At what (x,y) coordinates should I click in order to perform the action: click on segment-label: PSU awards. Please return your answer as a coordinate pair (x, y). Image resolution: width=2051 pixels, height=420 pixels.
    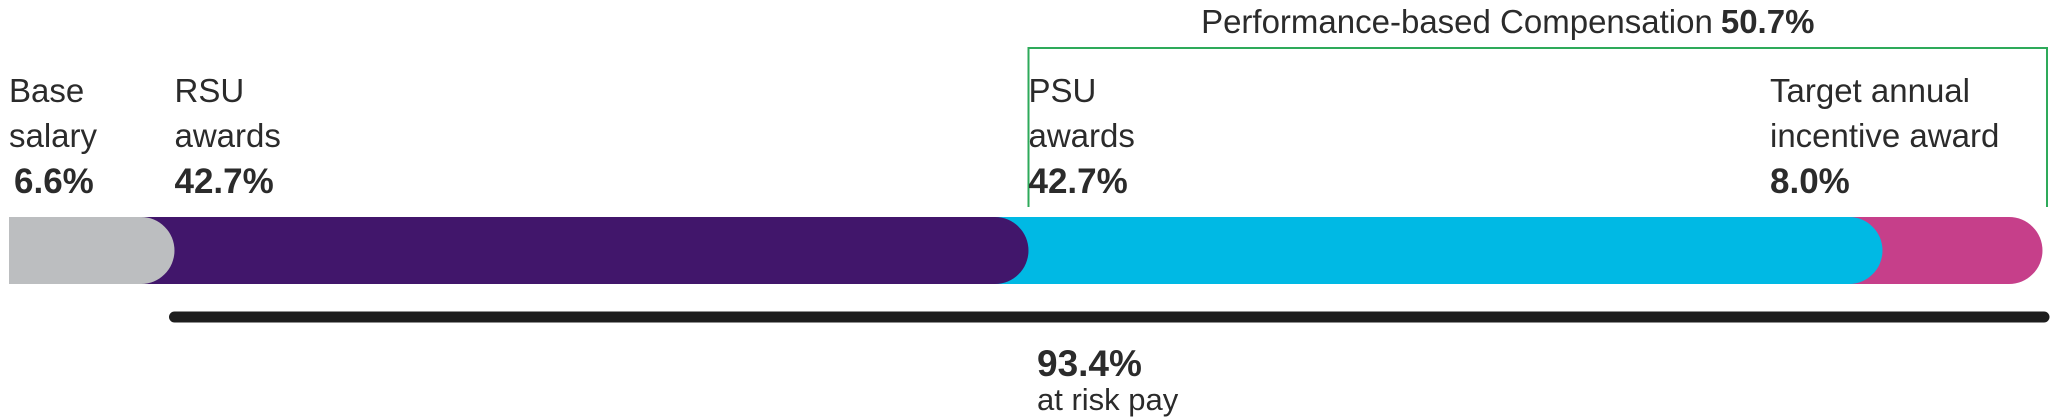
    Looking at the image, I should click on (1081, 113).